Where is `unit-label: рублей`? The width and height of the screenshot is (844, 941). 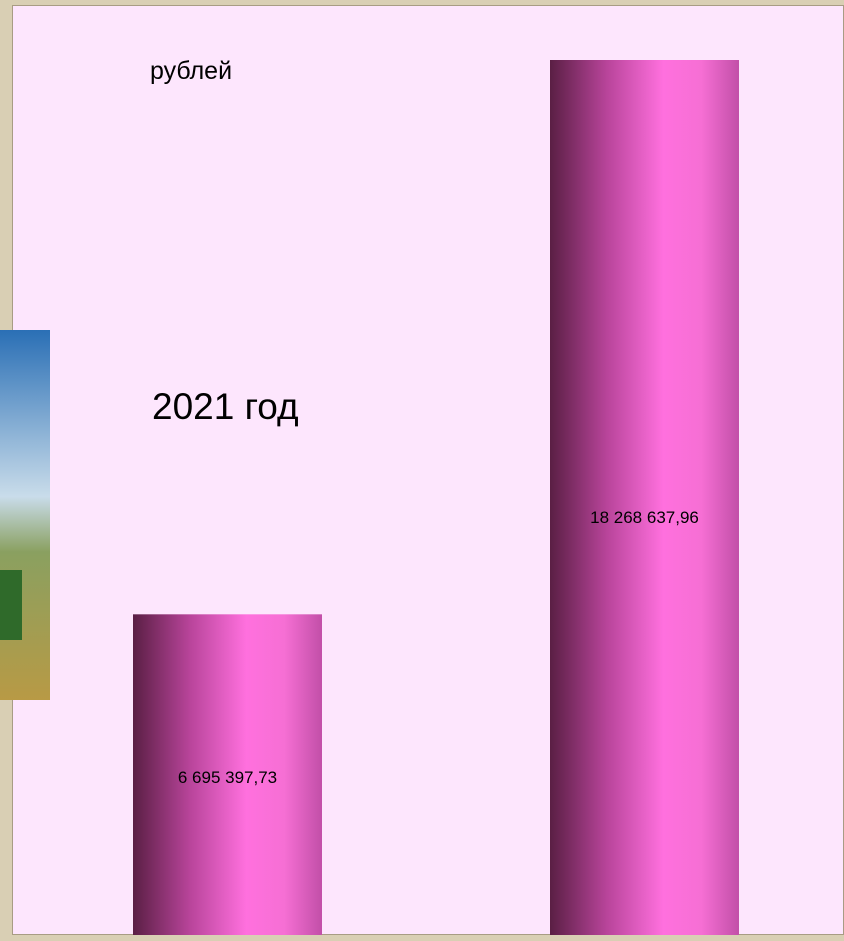 unit-label: рублей is located at coordinates (191, 71).